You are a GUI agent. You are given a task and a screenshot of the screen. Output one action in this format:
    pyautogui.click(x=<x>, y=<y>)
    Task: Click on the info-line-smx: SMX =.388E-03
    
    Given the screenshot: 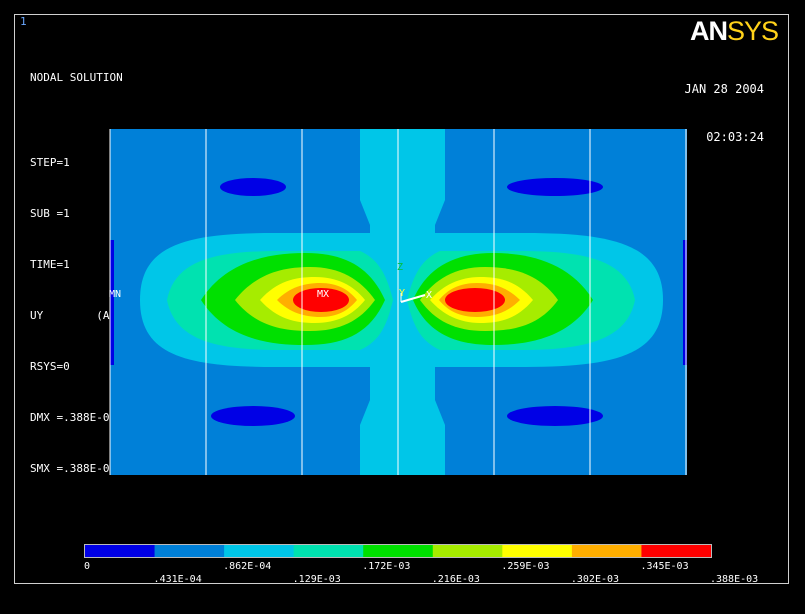 What is the action you would take?
    pyautogui.click(x=73, y=468)
    